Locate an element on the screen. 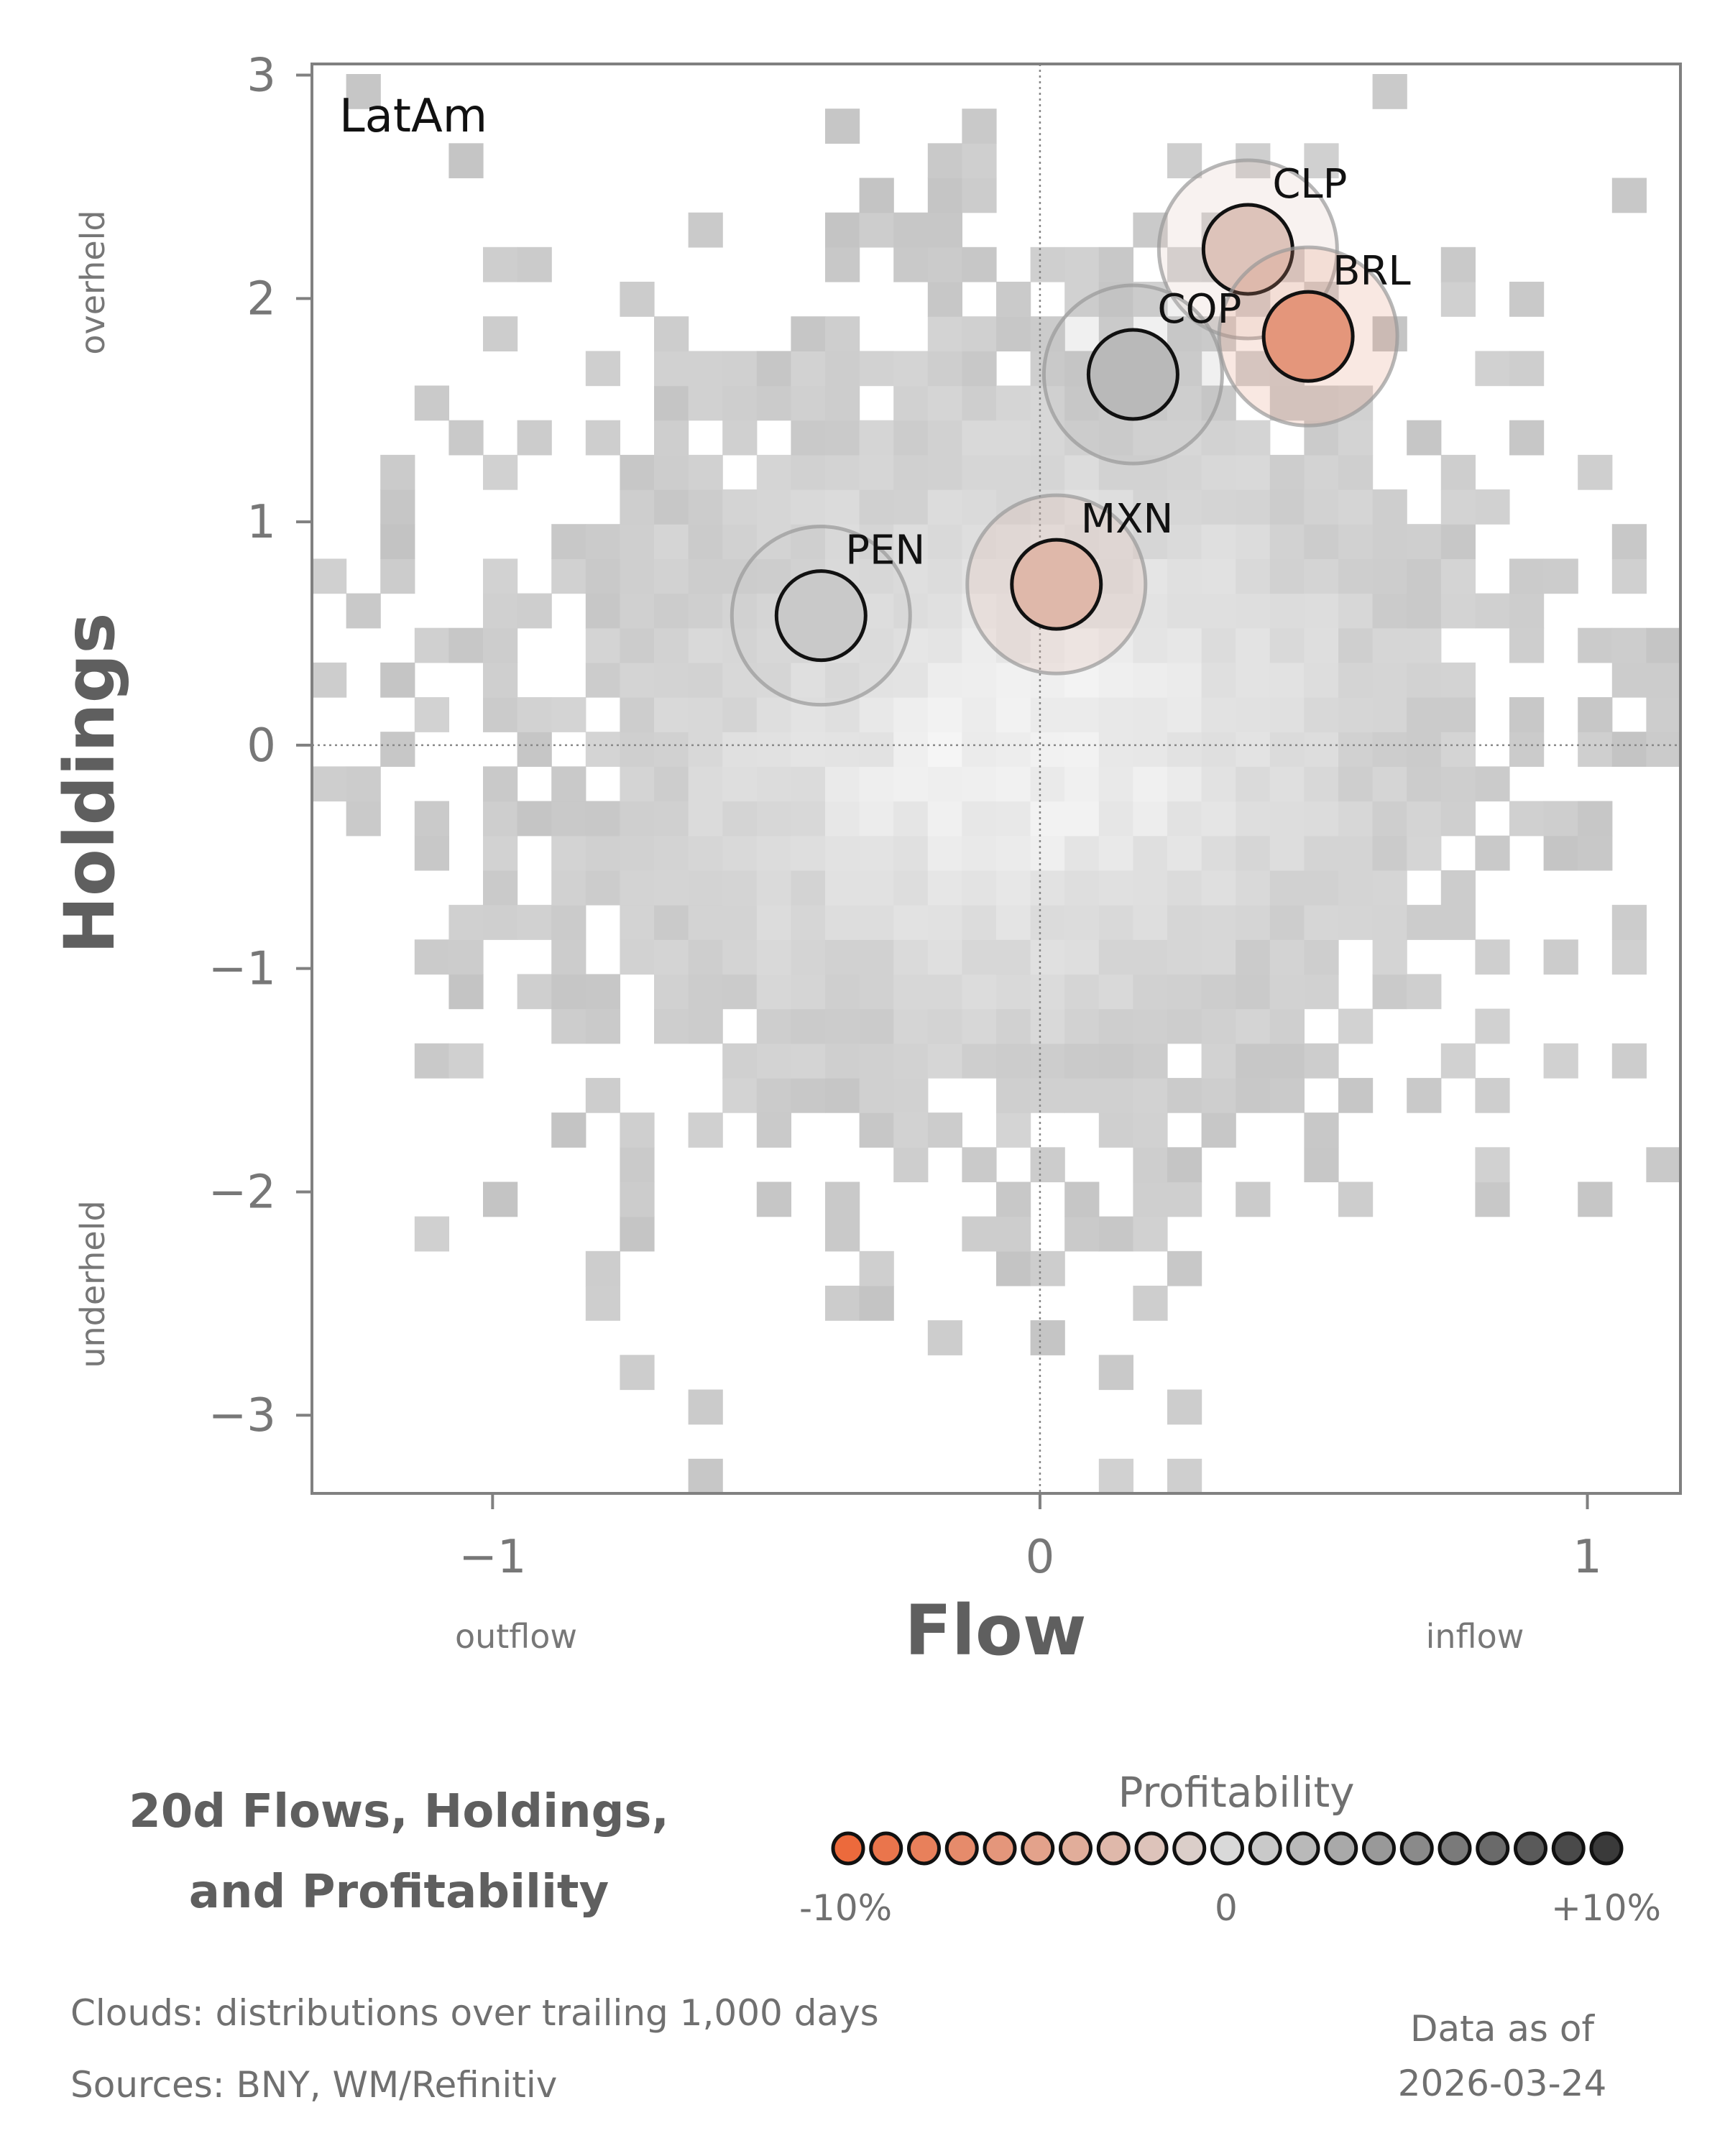  y-tick-label: −3 is located at coordinates (242, 1415).